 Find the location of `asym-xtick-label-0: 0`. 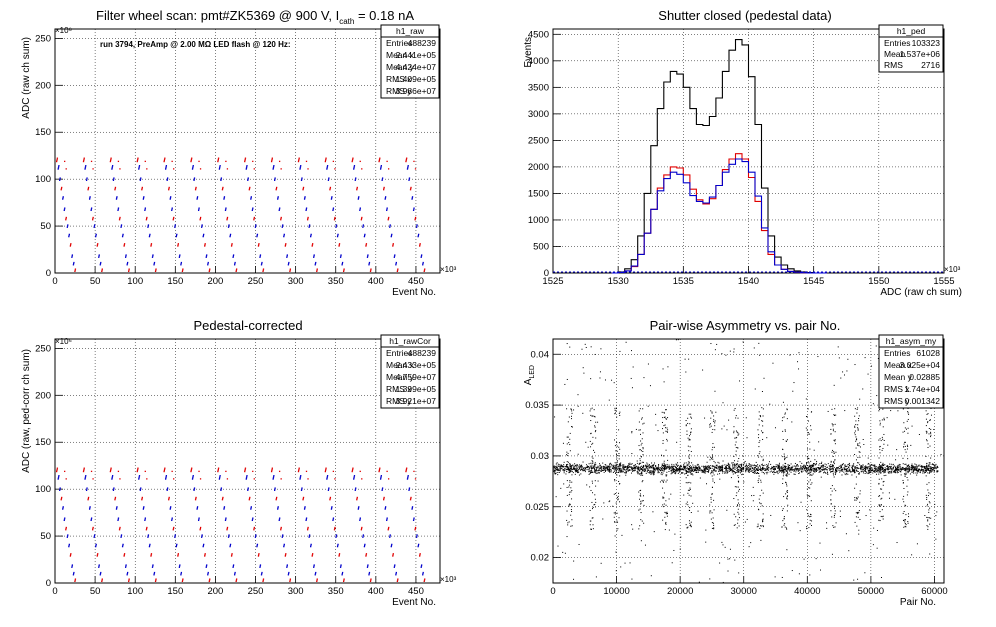

asym-xtick-label-0: 0 is located at coordinates (552, 591).